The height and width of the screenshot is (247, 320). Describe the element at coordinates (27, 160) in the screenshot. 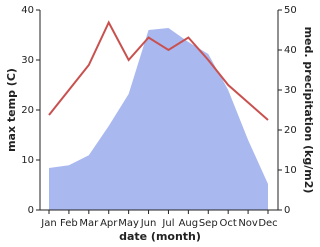

I see `y-tick-label: 10` at that location.